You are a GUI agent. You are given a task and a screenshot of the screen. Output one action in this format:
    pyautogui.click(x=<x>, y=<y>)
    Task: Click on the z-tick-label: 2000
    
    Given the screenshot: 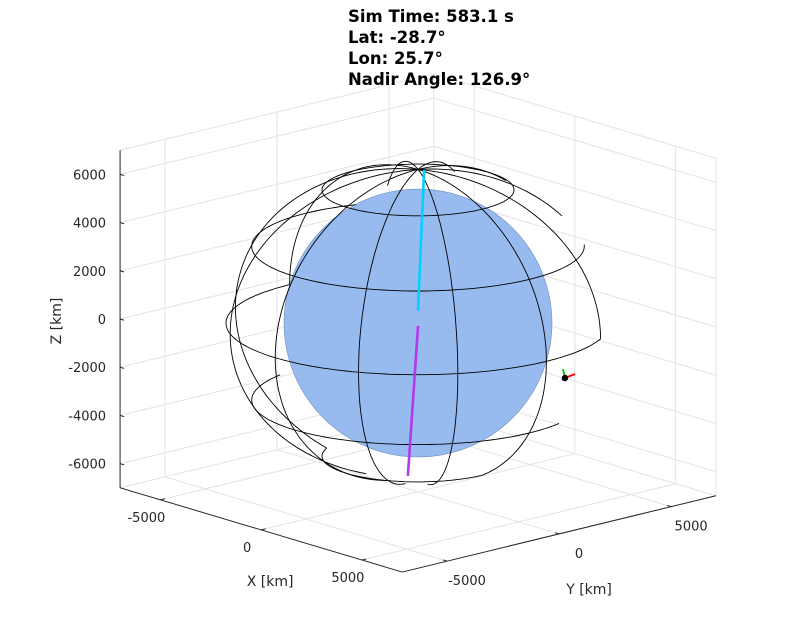 What is the action you would take?
    pyautogui.click(x=89, y=272)
    